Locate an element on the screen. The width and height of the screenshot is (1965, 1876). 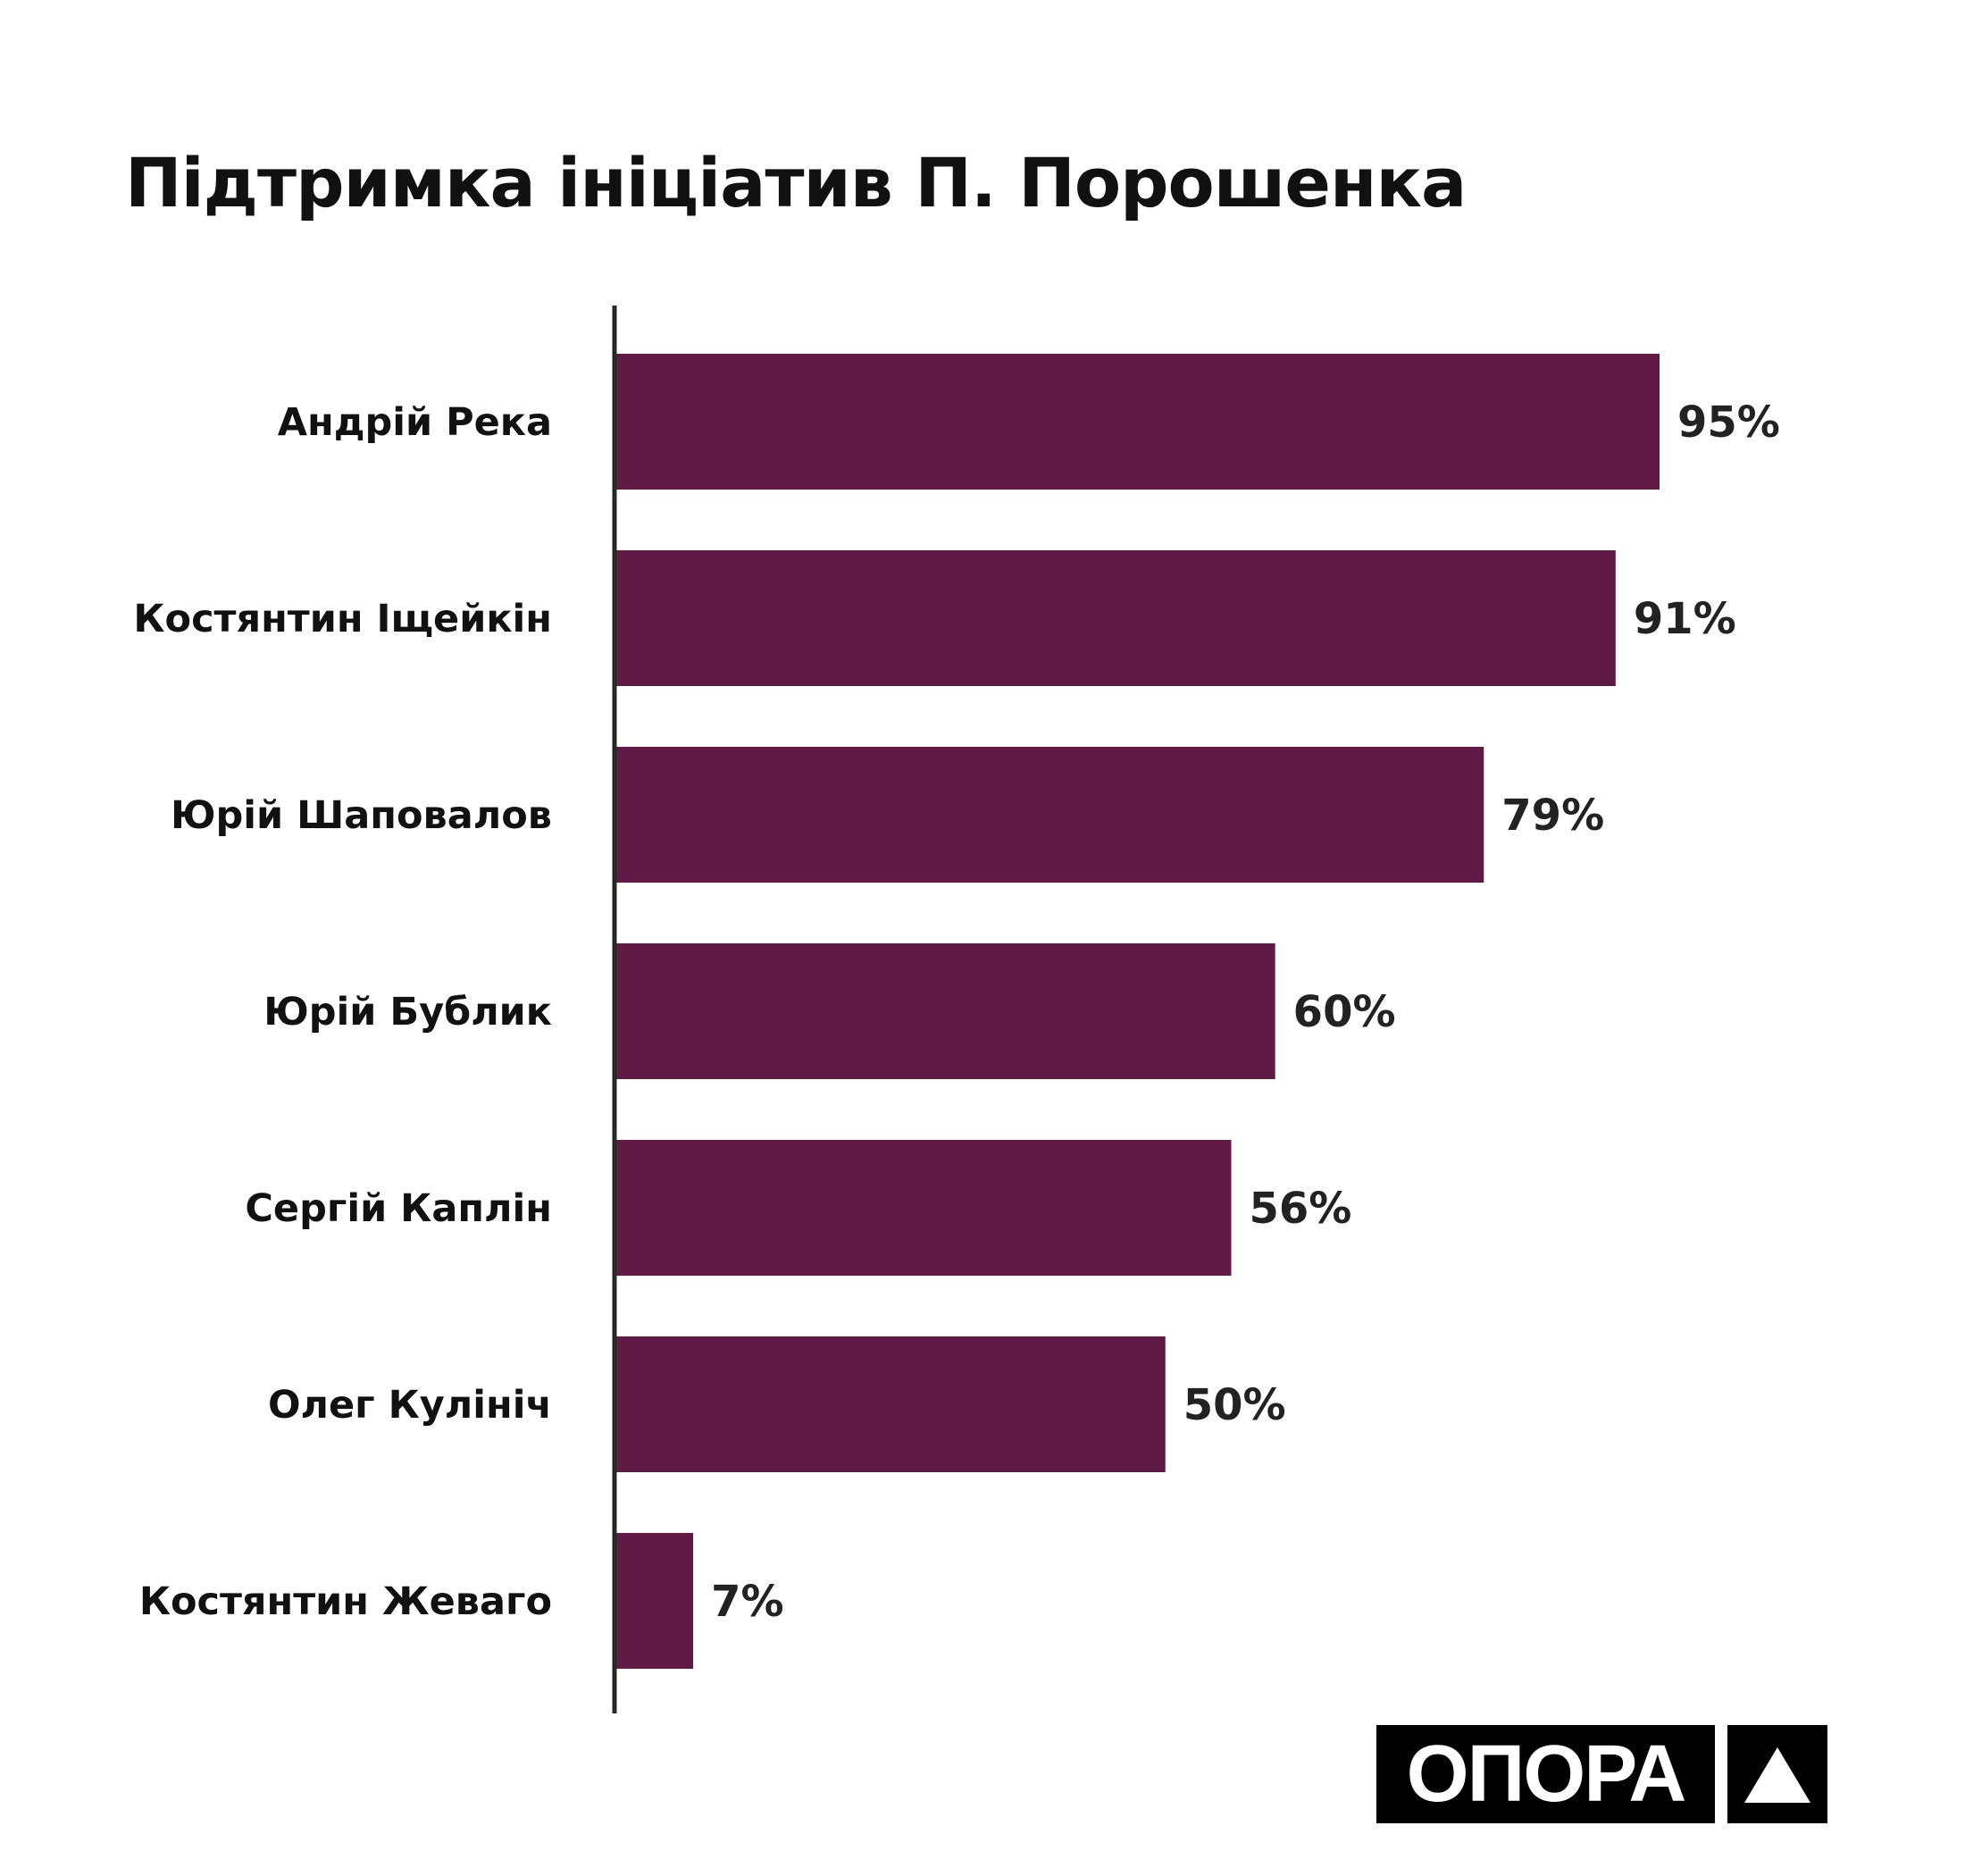
value-label: 50% is located at coordinates (1234, 1405).